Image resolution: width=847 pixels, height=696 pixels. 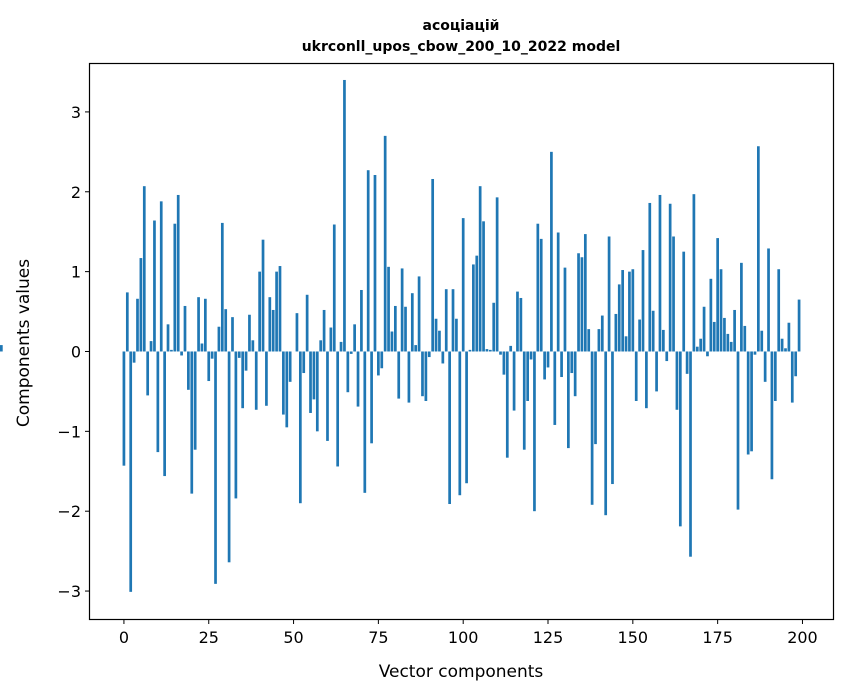 What do you see at coordinates (461, 26) in the screenshot?
I see `chart-title: асоціацій` at bounding box center [461, 26].